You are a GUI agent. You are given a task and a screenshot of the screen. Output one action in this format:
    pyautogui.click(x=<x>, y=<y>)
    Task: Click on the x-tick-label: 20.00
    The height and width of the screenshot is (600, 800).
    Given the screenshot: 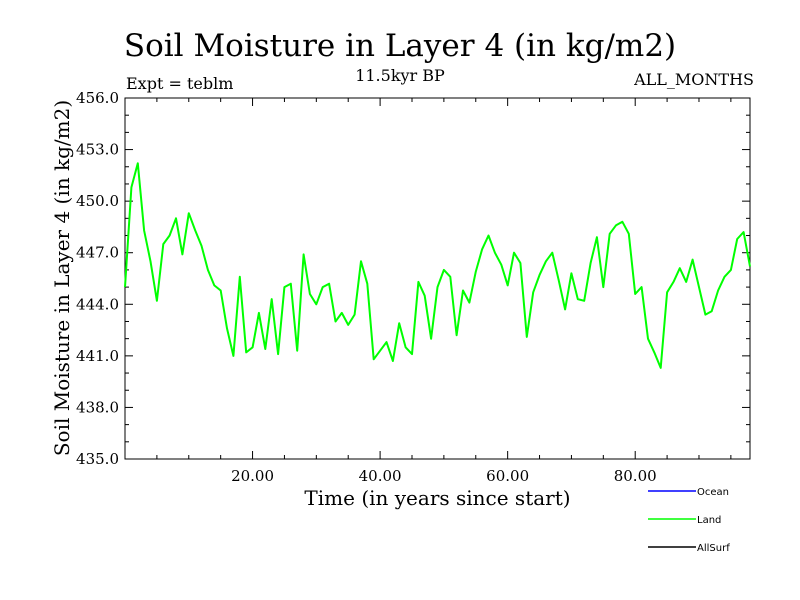 What is the action you would take?
    pyautogui.click(x=252, y=476)
    